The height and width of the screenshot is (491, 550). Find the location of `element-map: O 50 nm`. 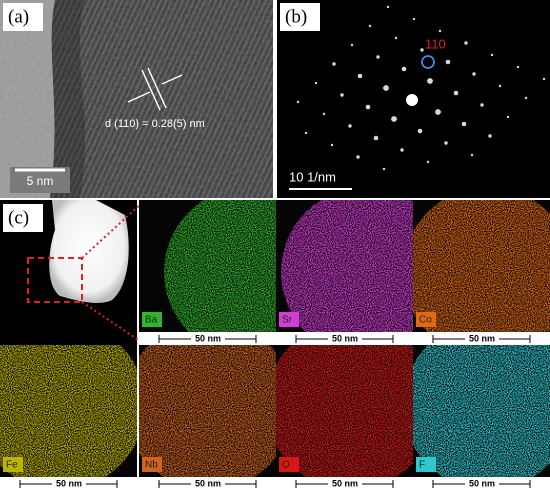

element-map: O 50 nm is located at coordinates (344, 418).